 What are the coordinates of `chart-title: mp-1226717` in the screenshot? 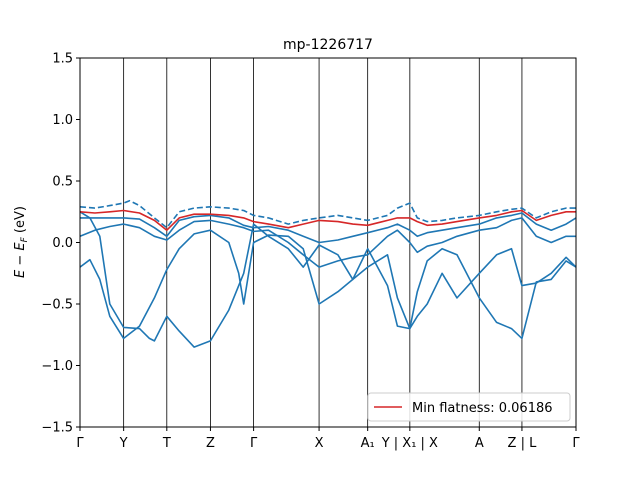 It's located at (328, 45).